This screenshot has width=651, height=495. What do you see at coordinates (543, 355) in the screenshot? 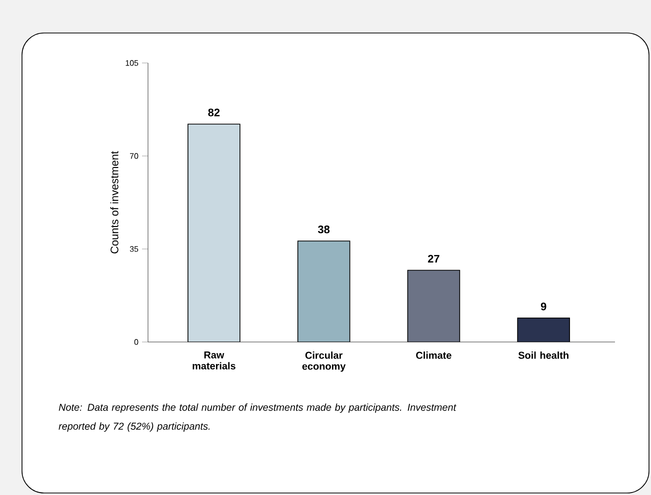
I see `x-tick-label: Soil health` at bounding box center [543, 355].